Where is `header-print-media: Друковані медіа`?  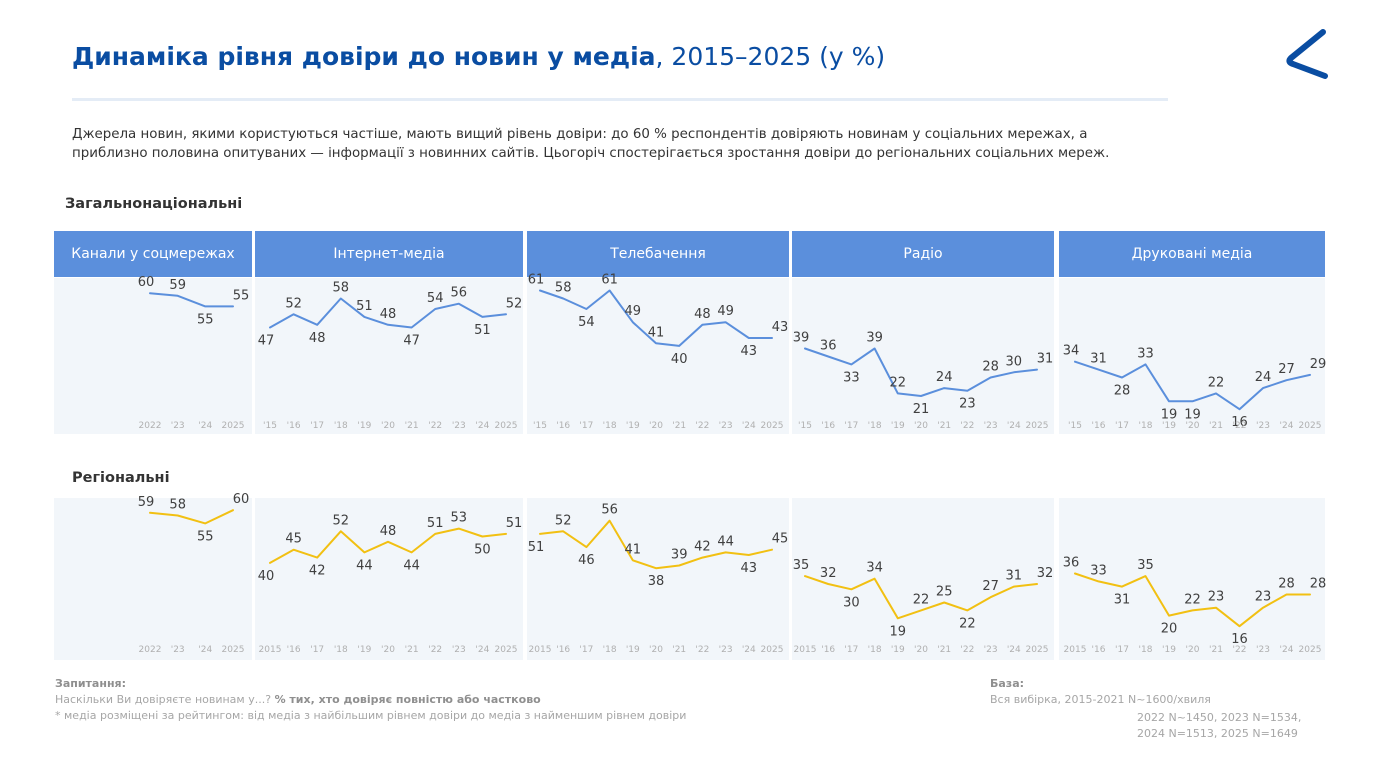
header-print-media: Друковані медіа is located at coordinates (1192, 254).